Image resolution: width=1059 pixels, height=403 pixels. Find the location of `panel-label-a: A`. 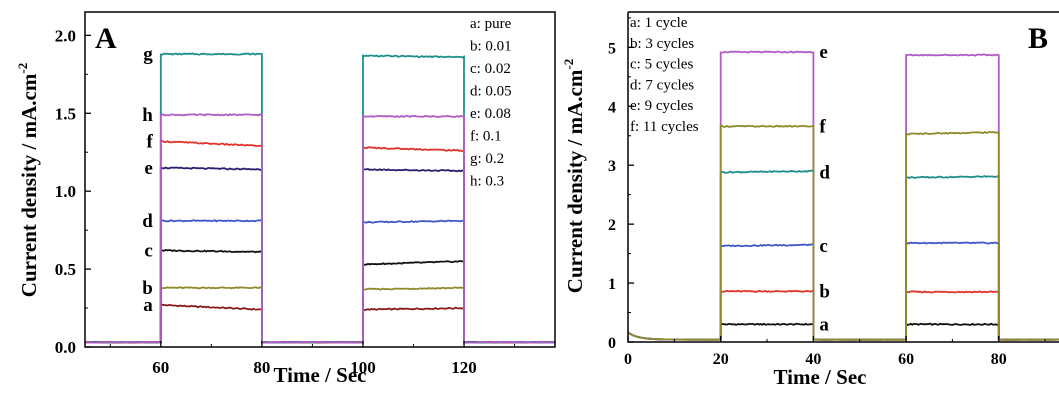

panel-label-a: A is located at coordinates (106, 38).